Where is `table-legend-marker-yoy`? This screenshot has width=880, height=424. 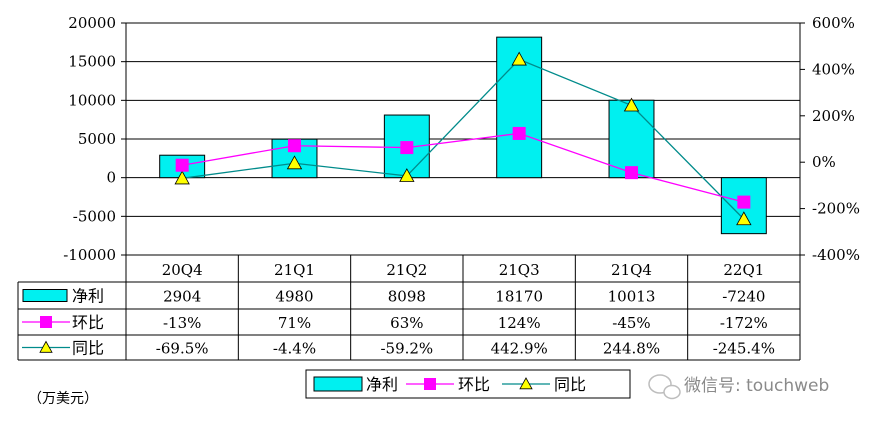
table-legend-marker-yoy is located at coordinates (46, 346).